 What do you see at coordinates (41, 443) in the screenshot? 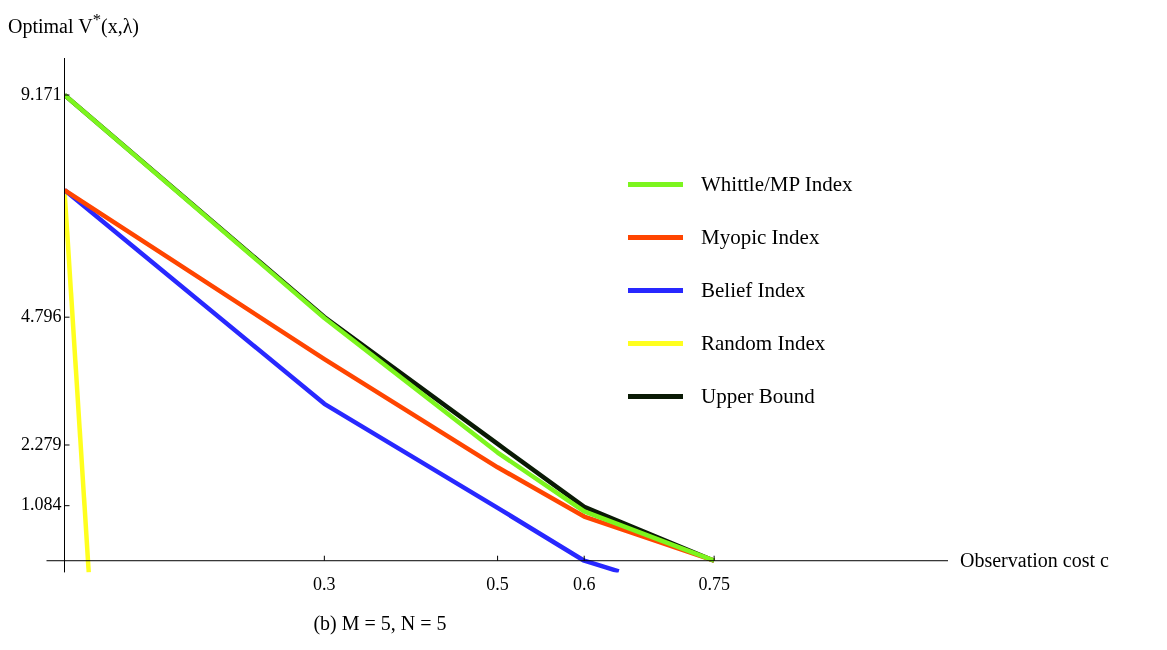
I see `y-tick-label: 2.279` at bounding box center [41, 443].